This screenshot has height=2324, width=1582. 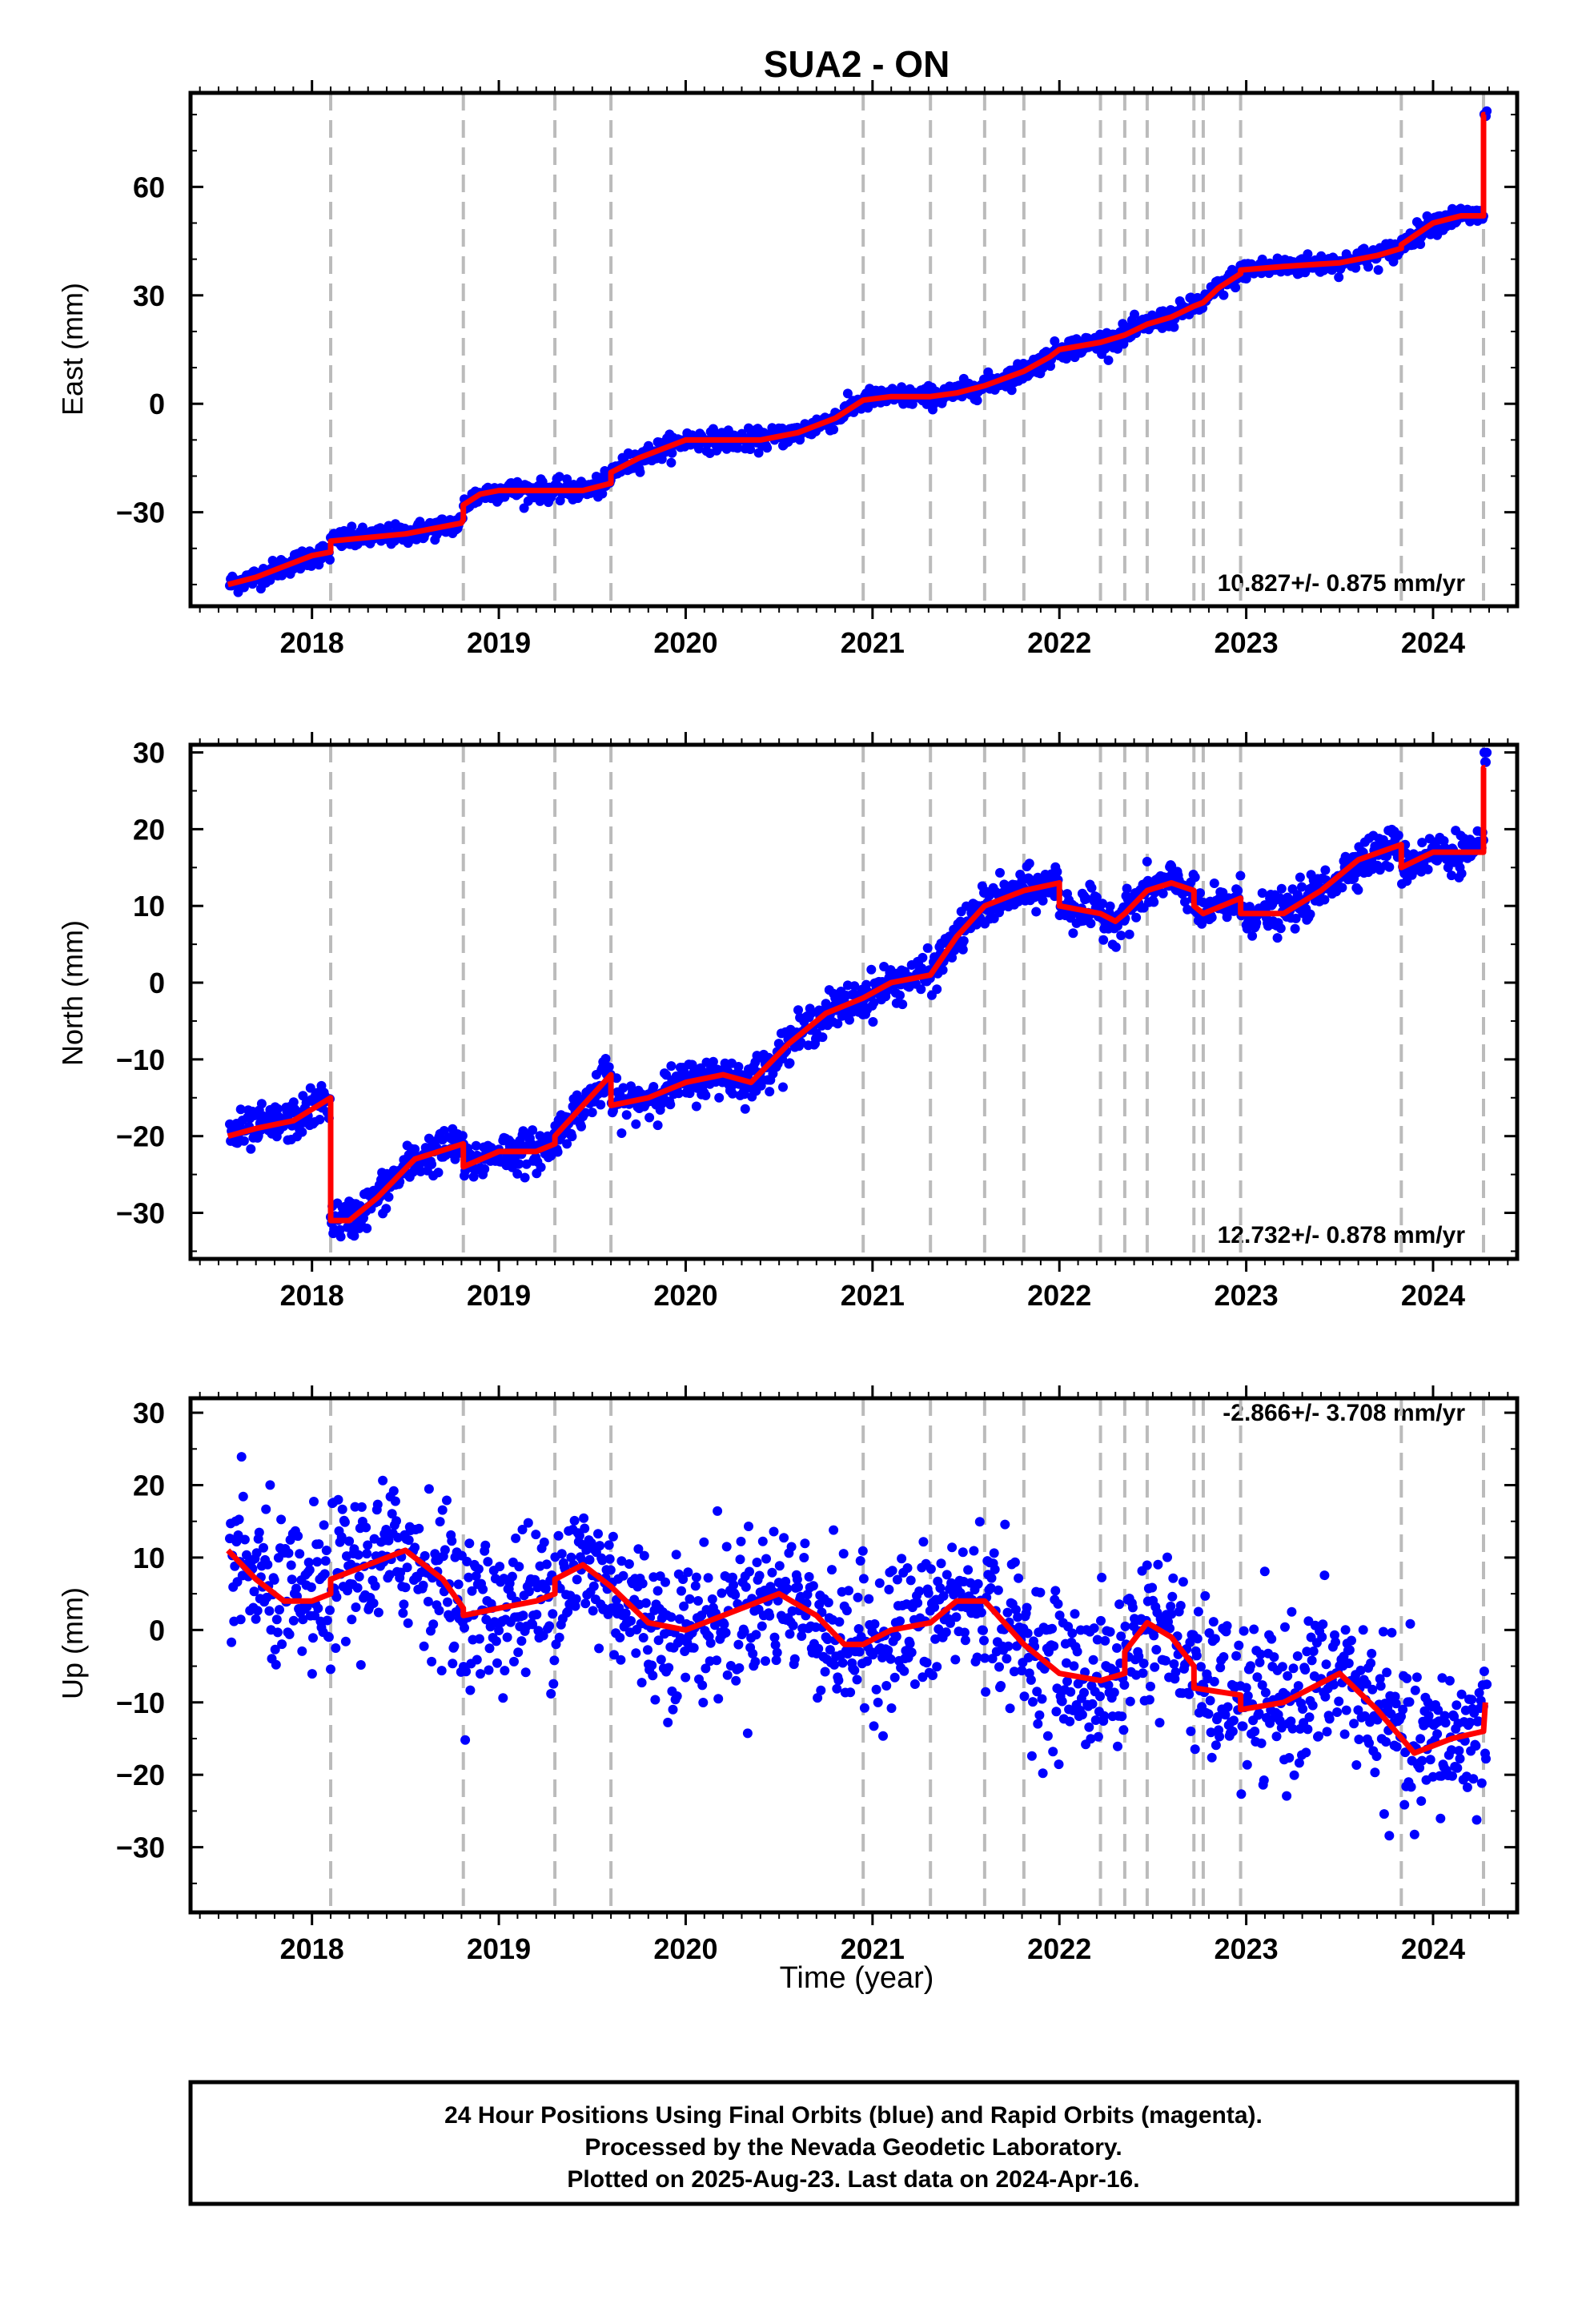 I want to click on east-xtick-label: 2023, so click(x=1247, y=642).